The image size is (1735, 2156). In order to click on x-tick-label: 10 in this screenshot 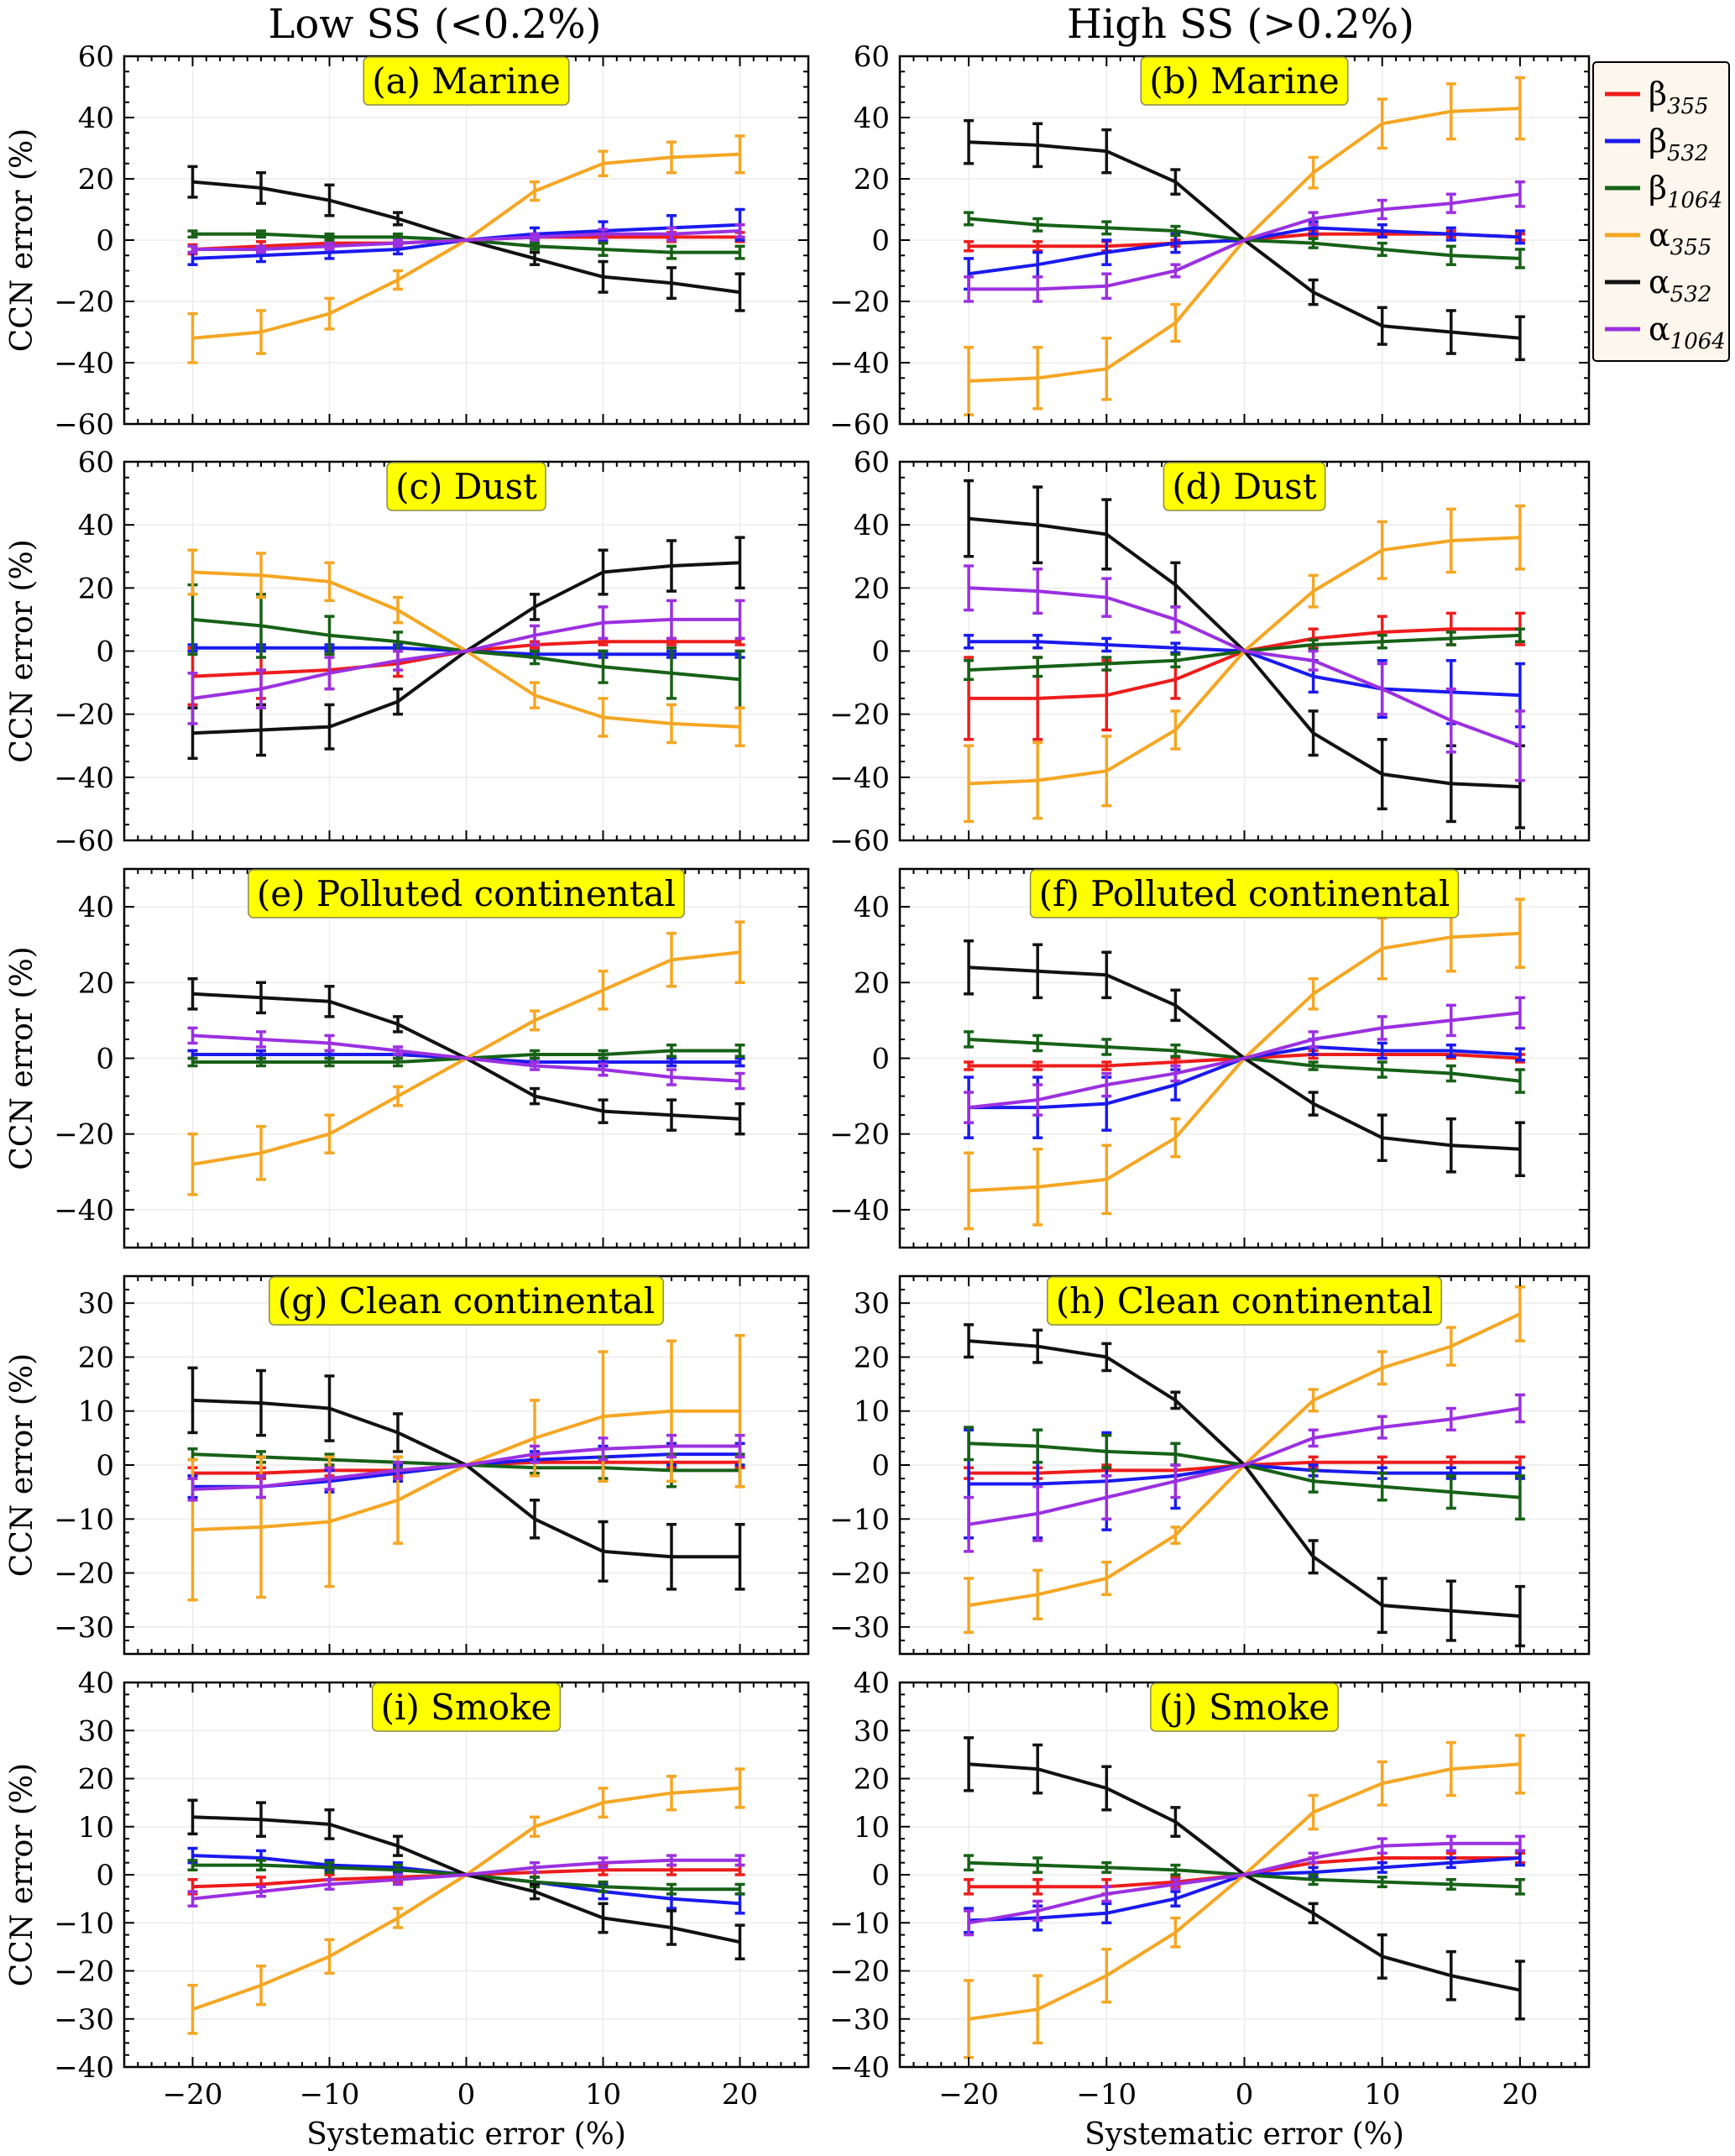, I will do `click(603, 2095)`.